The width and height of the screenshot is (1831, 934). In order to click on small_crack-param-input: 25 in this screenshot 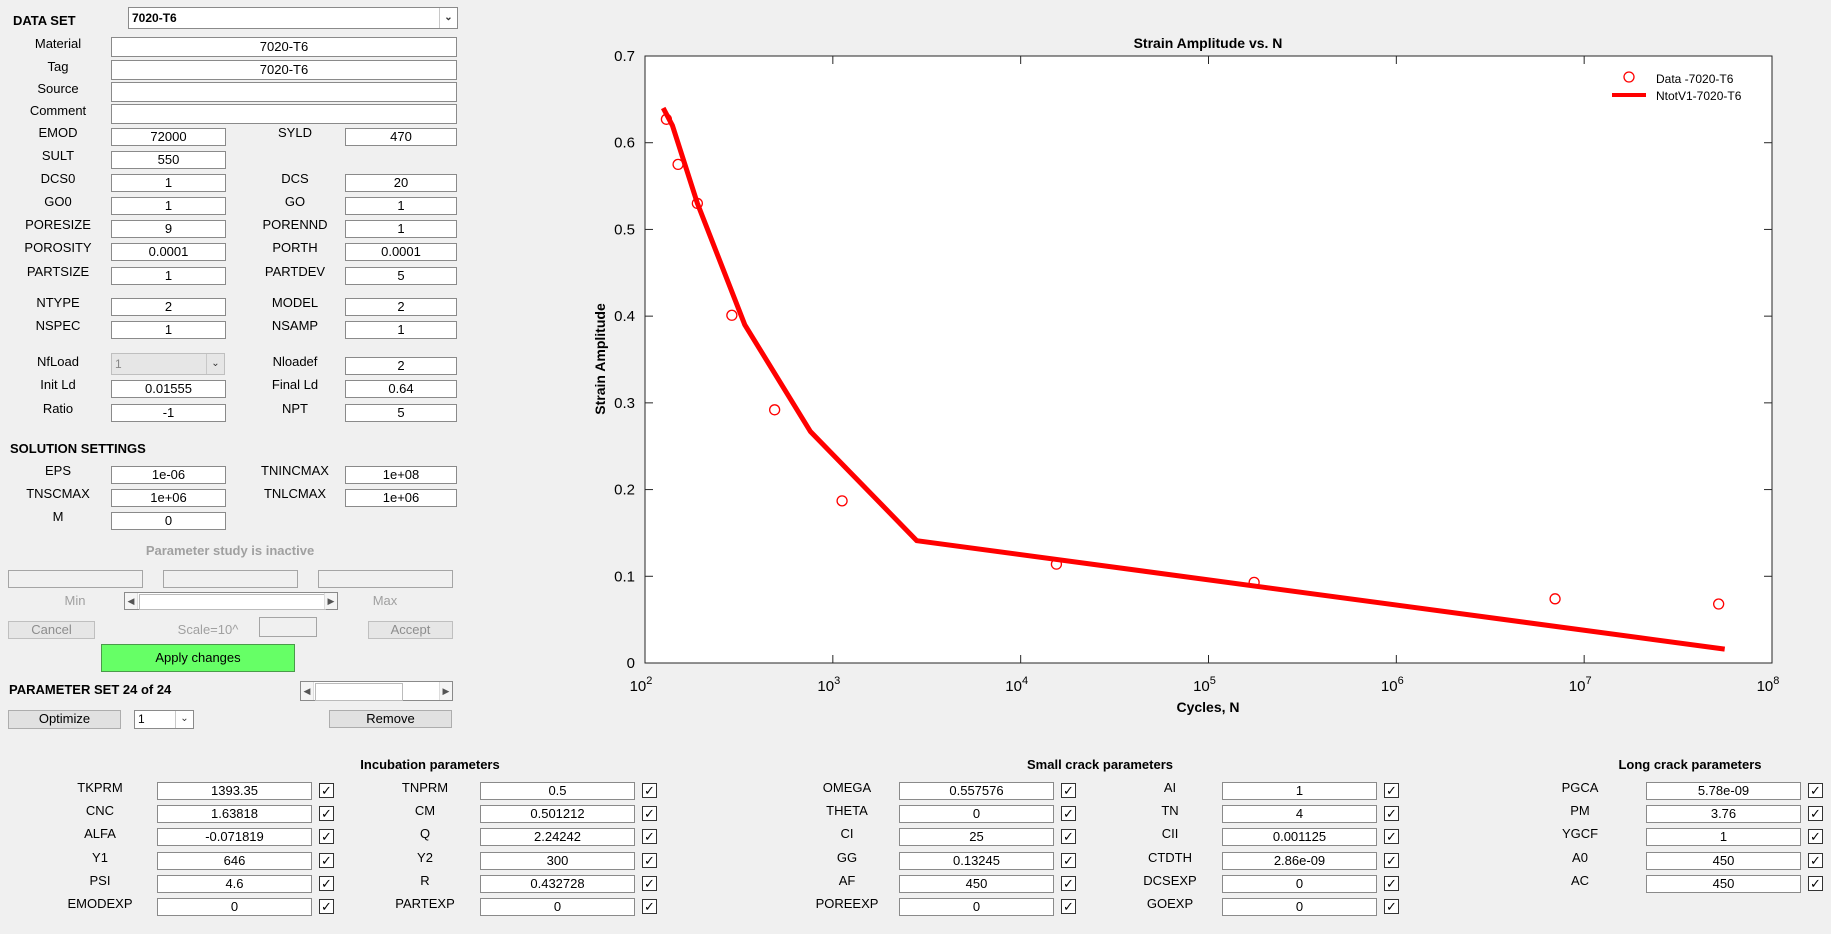, I will do `click(976, 837)`.